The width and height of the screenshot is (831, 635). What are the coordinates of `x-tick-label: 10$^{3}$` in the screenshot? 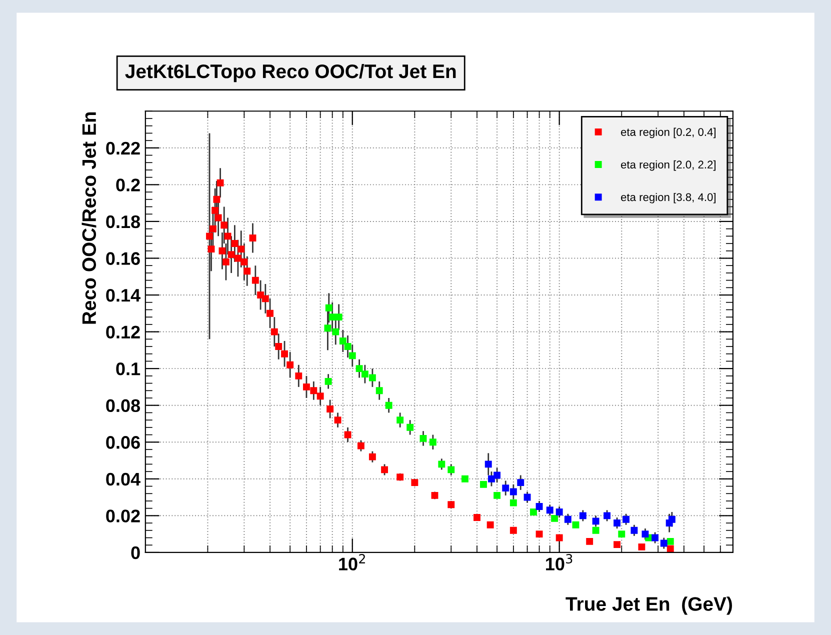 It's located at (559, 562).